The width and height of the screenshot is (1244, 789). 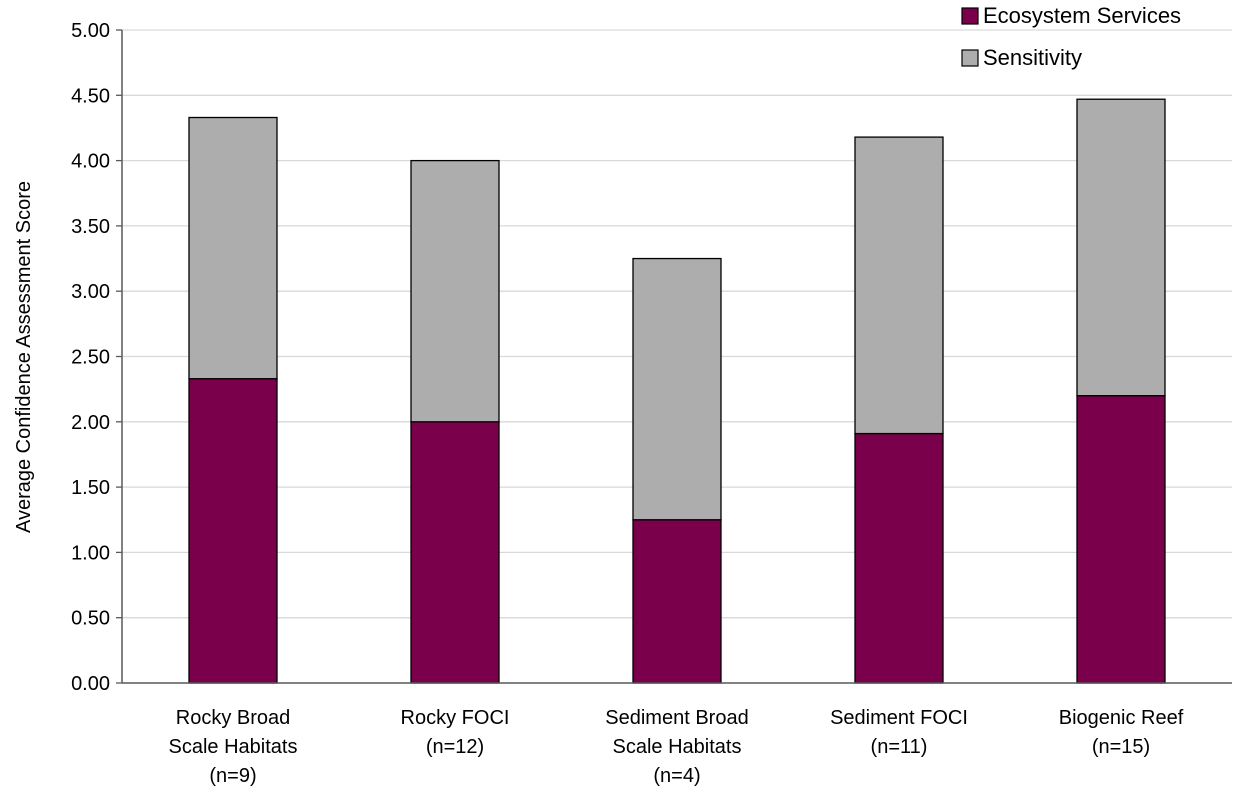 What do you see at coordinates (24, 357) in the screenshot?
I see `y-axis-title: Average Confidence Assessment Score` at bounding box center [24, 357].